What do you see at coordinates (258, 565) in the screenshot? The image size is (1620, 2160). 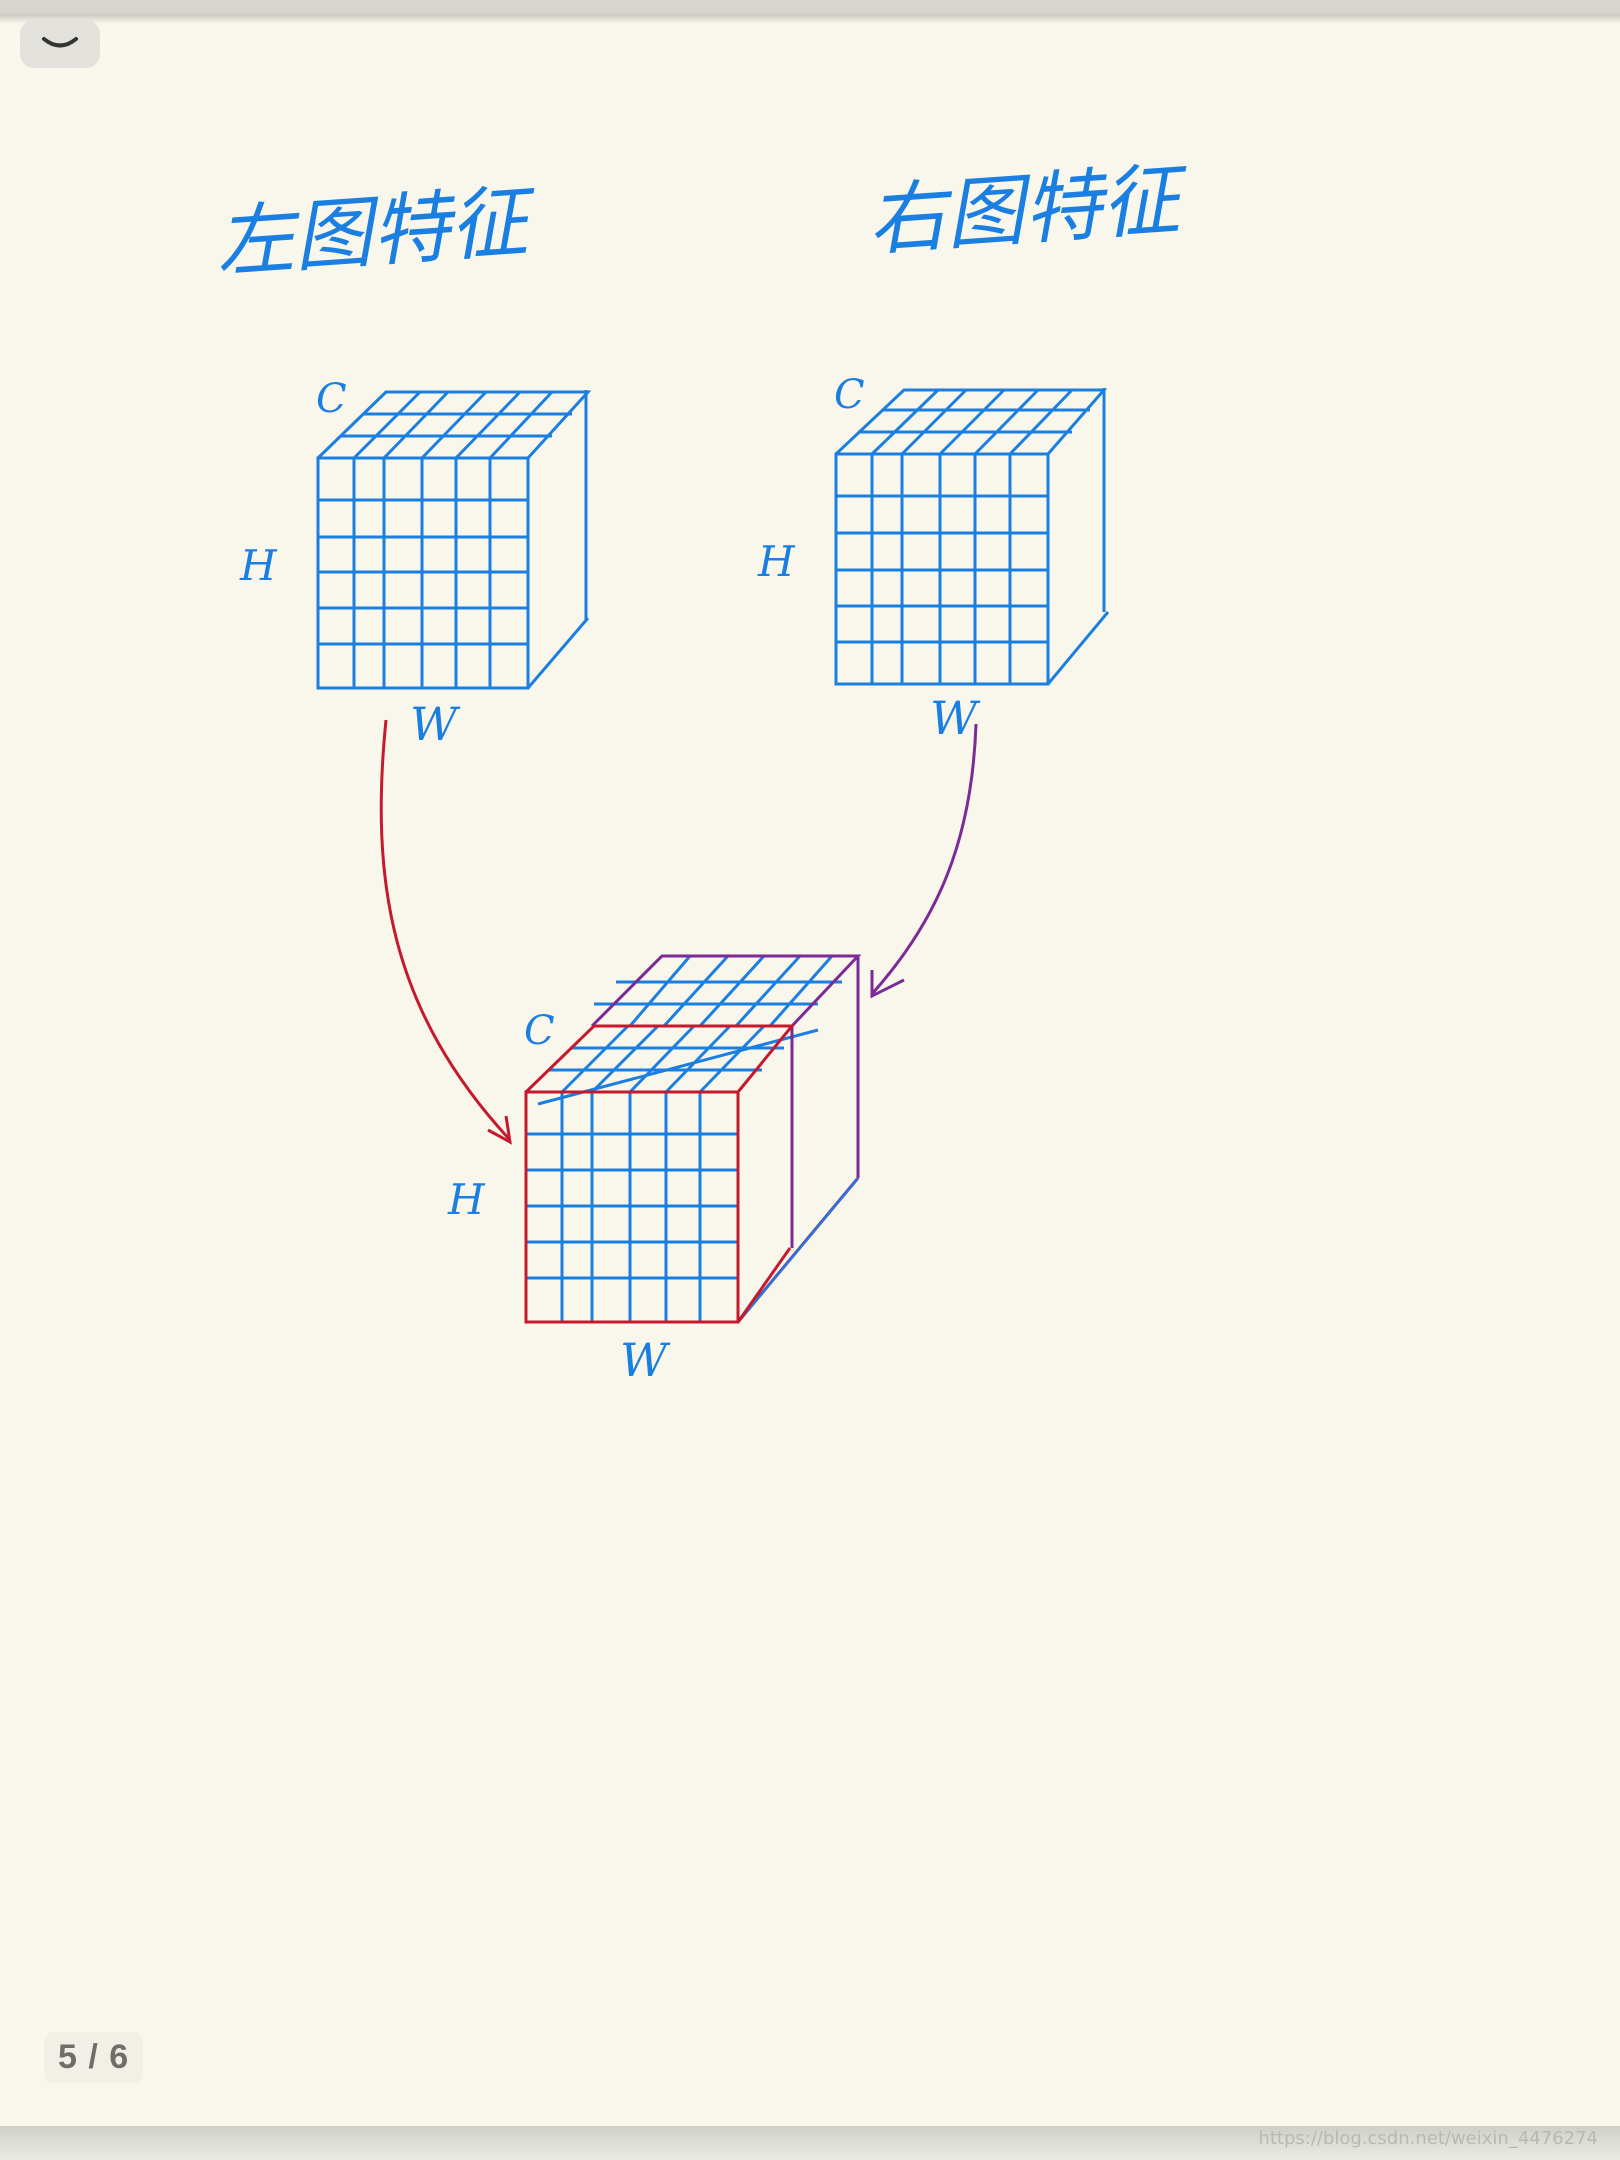 I see `left-cube-h-label: H` at bounding box center [258, 565].